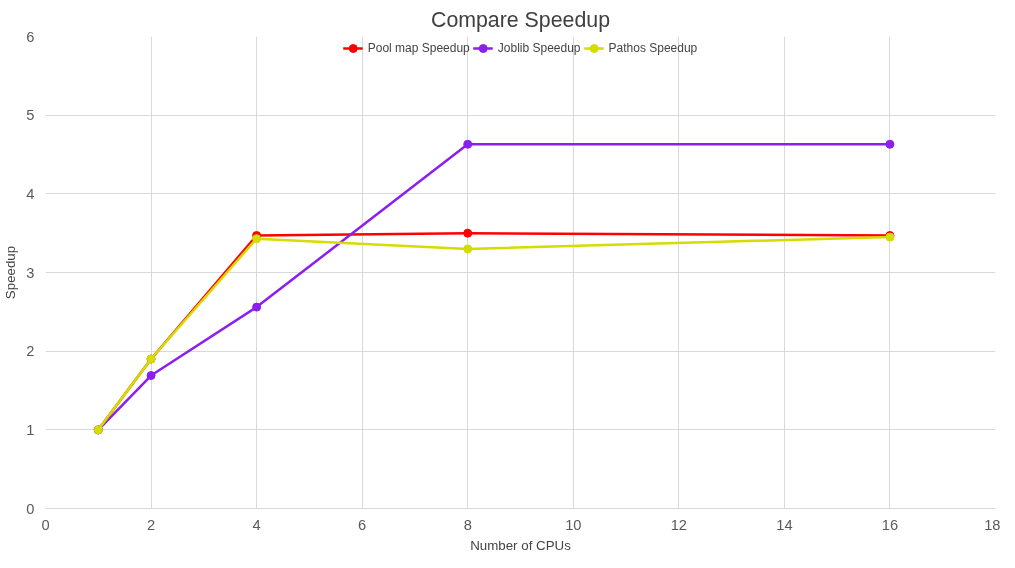 Image resolution: width=1015 pixels, height=568 pixels. What do you see at coordinates (256, 524) in the screenshot?
I see `x-tick-label: 4` at bounding box center [256, 524].